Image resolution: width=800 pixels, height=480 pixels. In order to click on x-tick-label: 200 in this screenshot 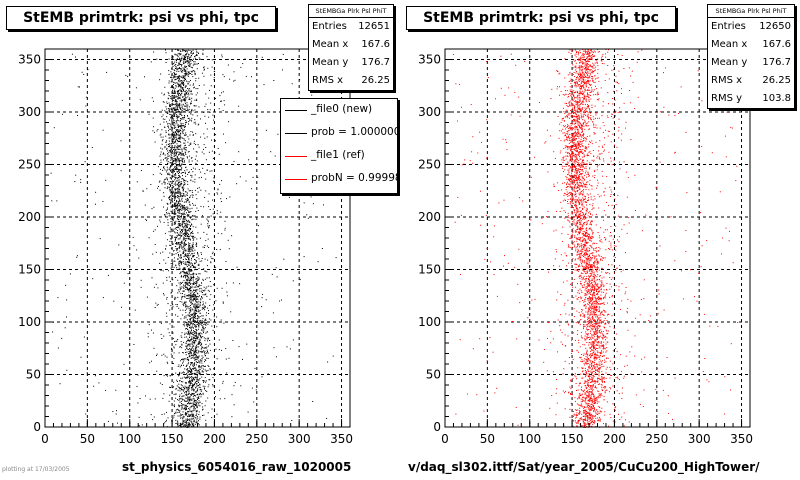, I will do `click(214, 439)`.